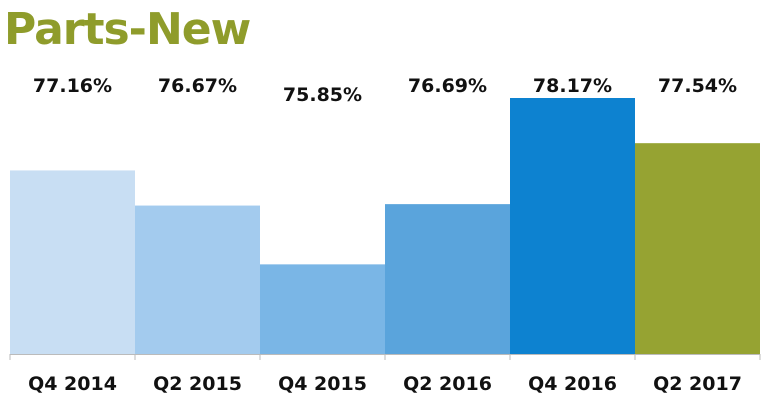  What do you see at coordinates (72, 384) in the screenshot?
I see `x-tick-label: Q4 2014` at bounding box center [72, 384].